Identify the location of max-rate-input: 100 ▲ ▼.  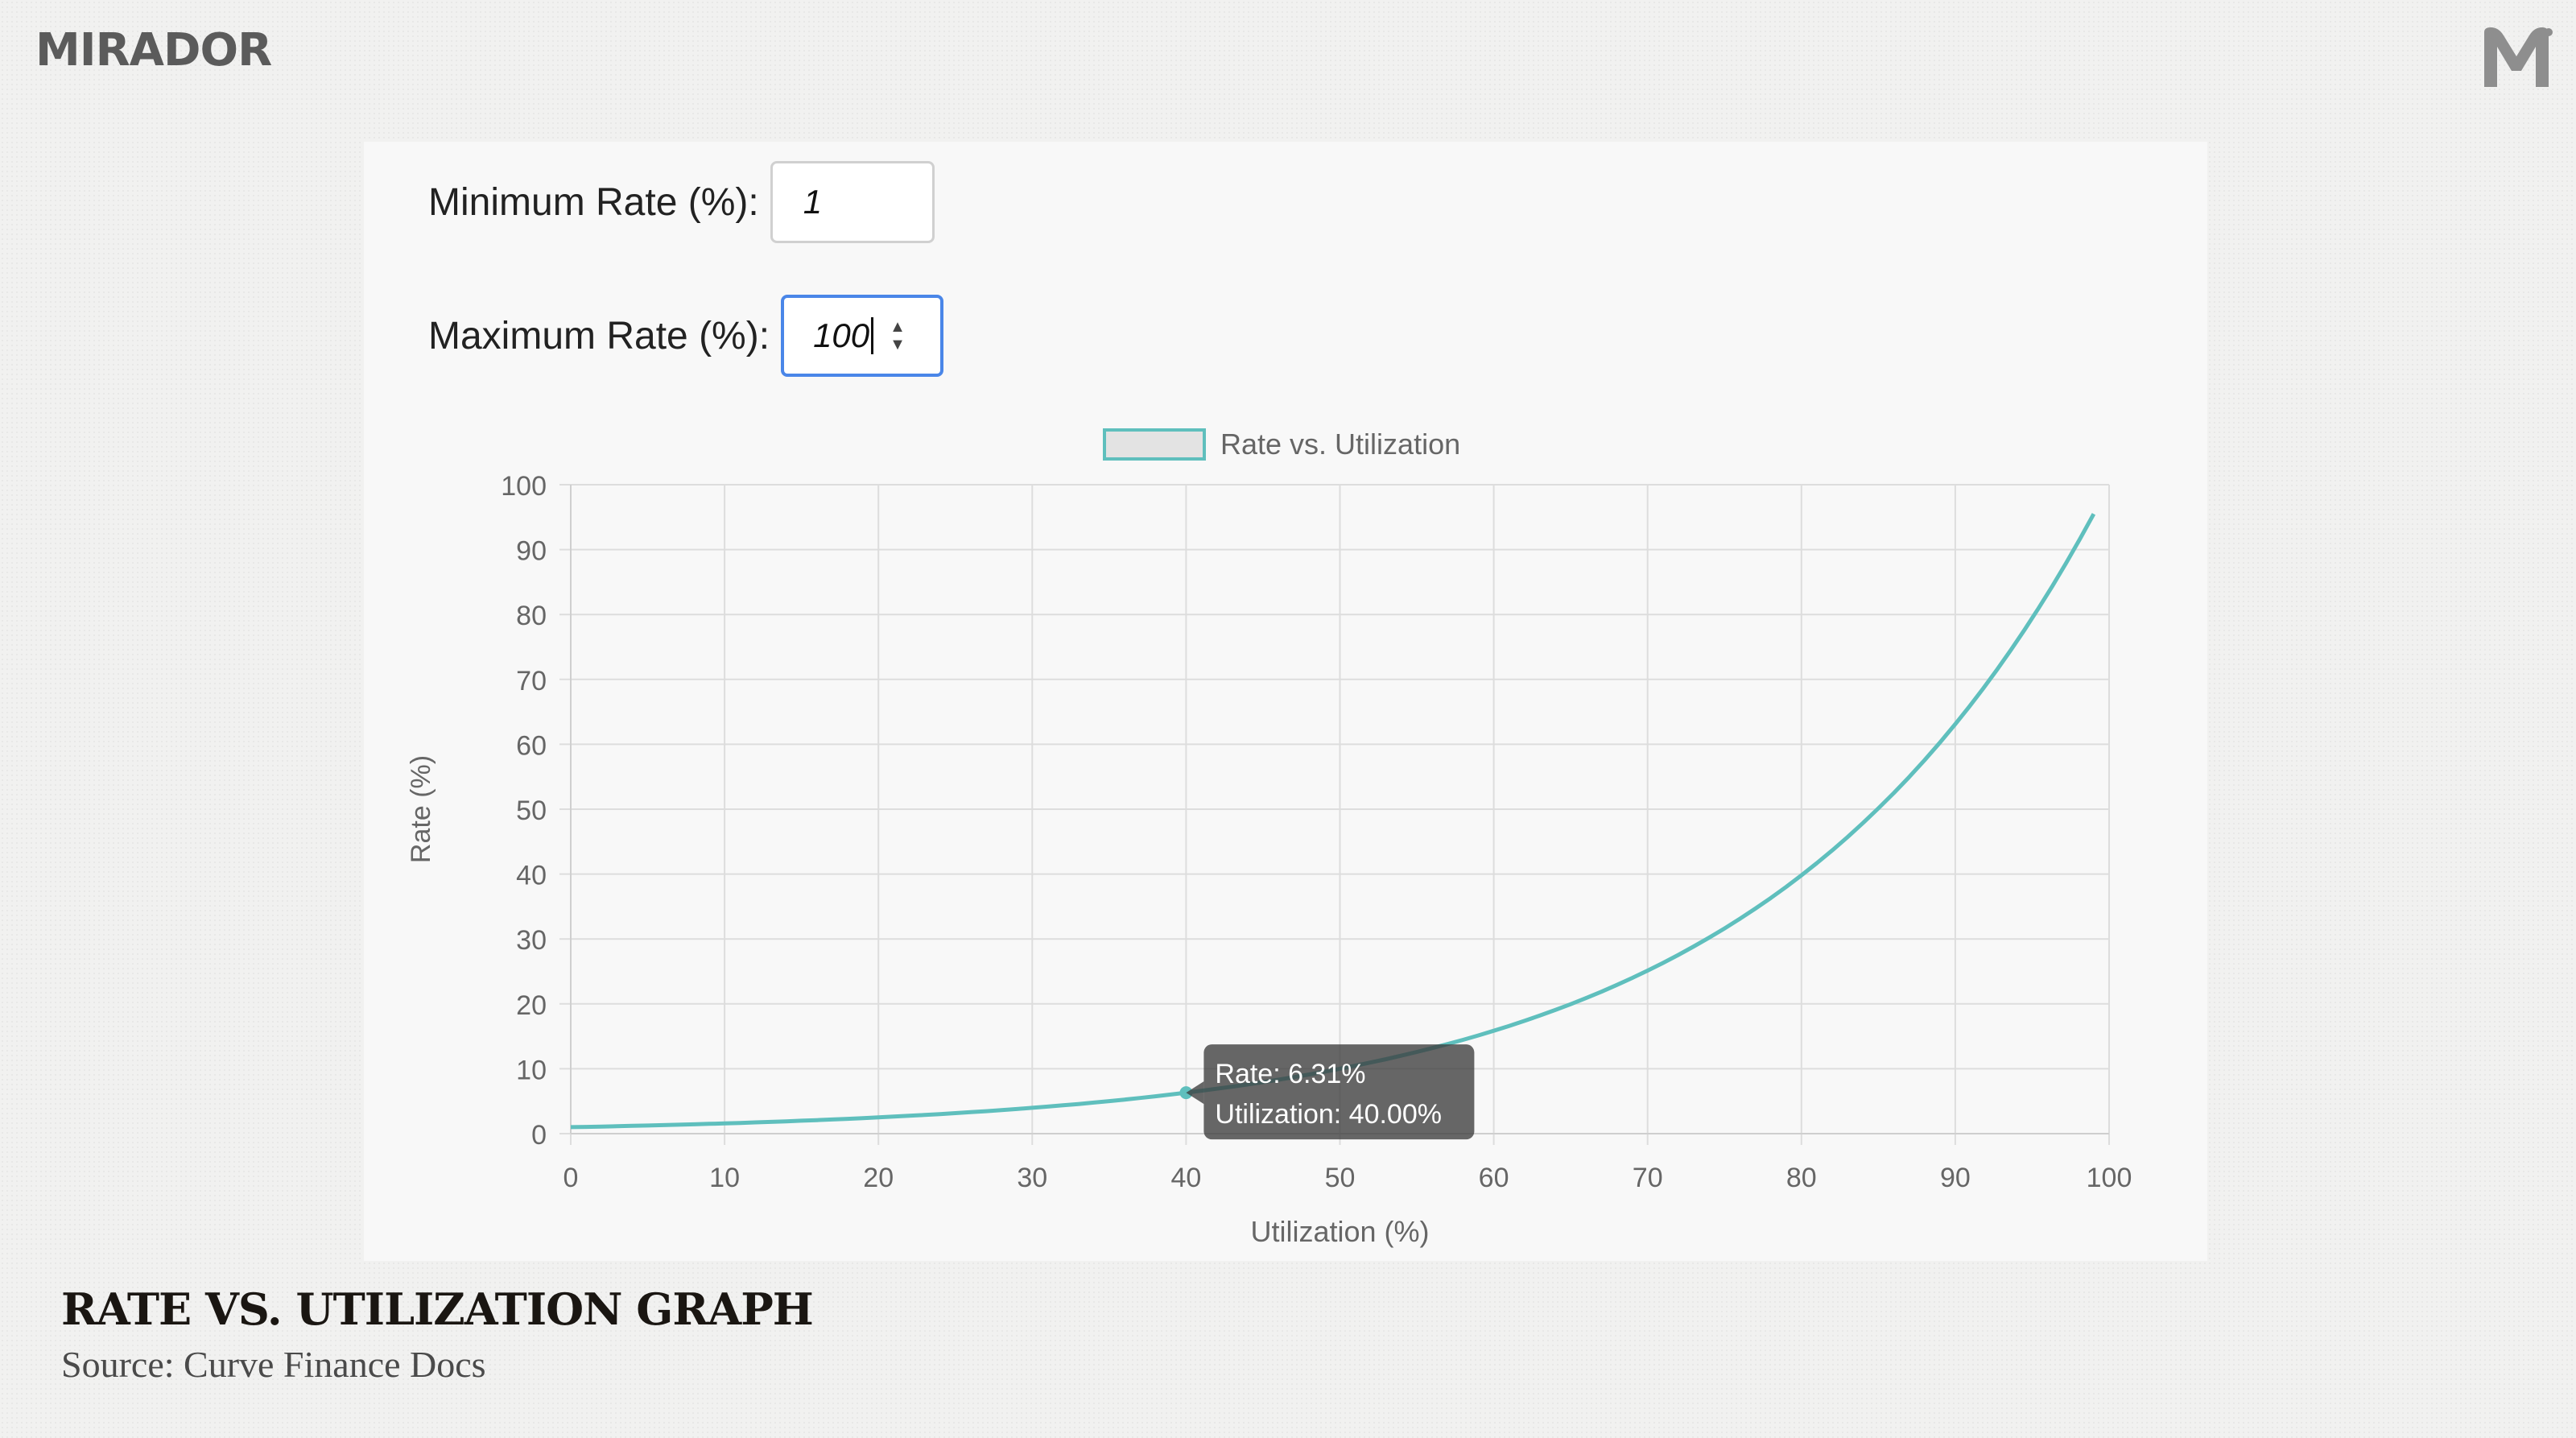
(862, 336).